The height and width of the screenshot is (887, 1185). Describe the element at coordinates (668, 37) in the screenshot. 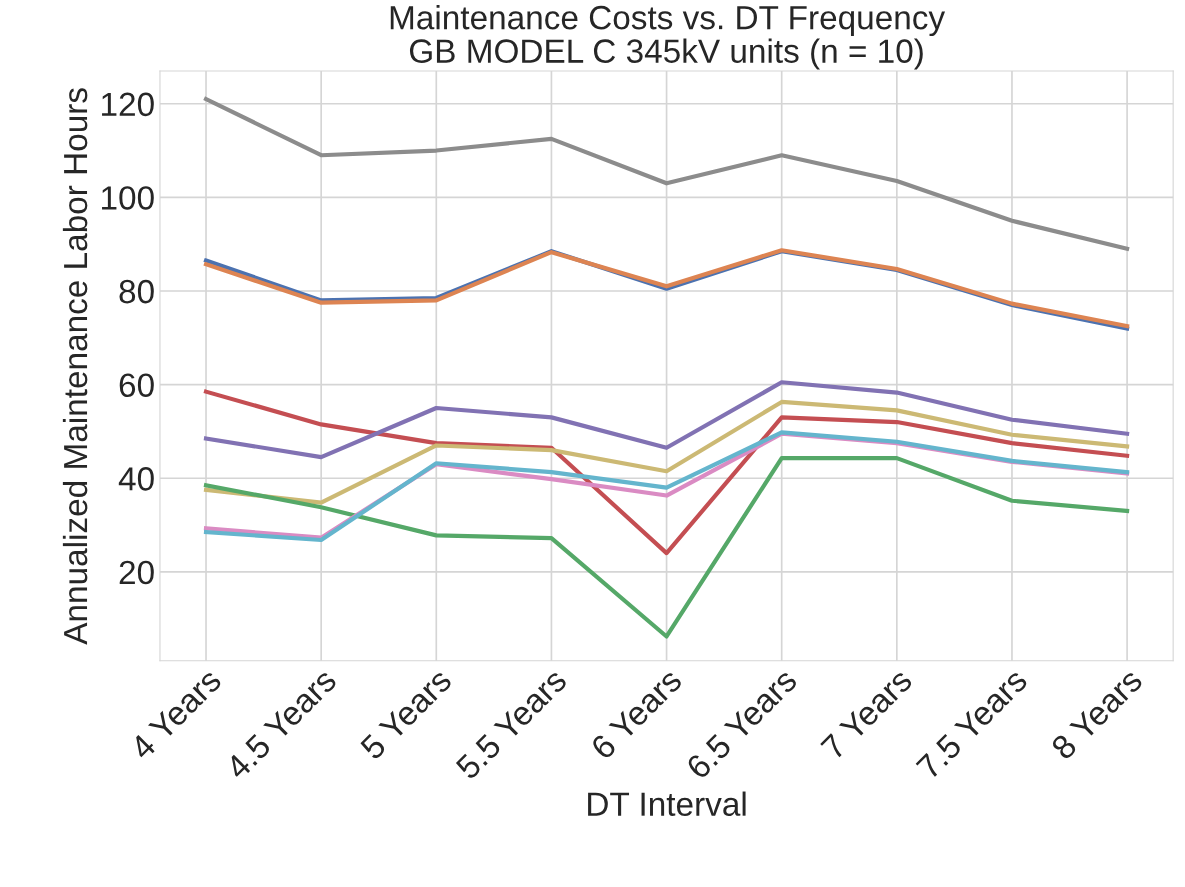

I see `chart-title: Maintenance Costs vs. DT Frequency GB MODEL C 345kV units (n = 10)` at that location.